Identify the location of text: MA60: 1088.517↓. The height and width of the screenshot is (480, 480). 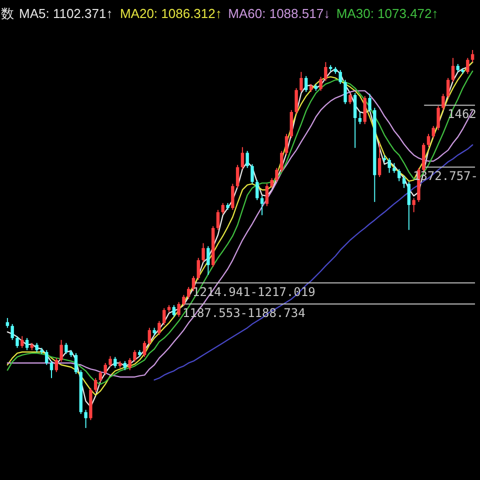
(279, 13).